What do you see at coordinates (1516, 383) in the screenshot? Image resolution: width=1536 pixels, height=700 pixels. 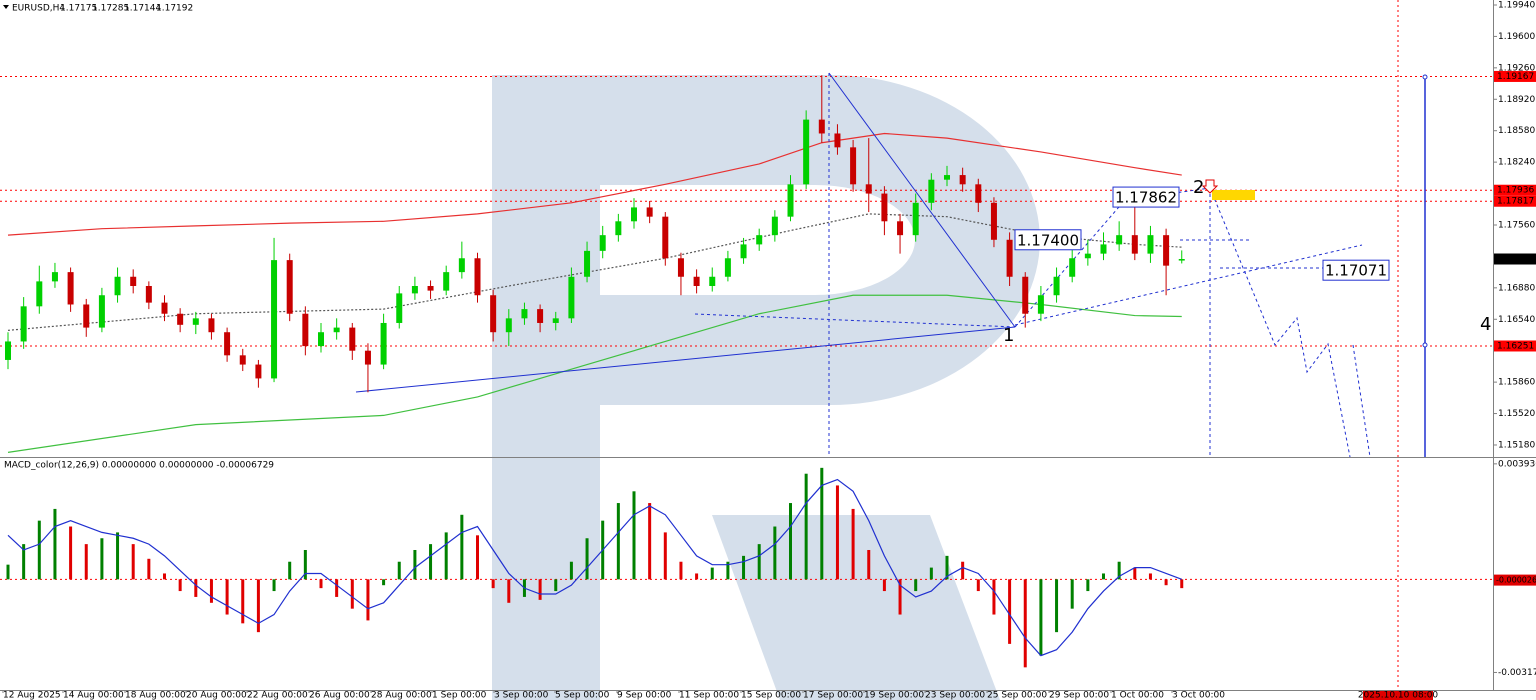 I see `y-tick-label: 1.15860` at bounding box center [1516, 383].